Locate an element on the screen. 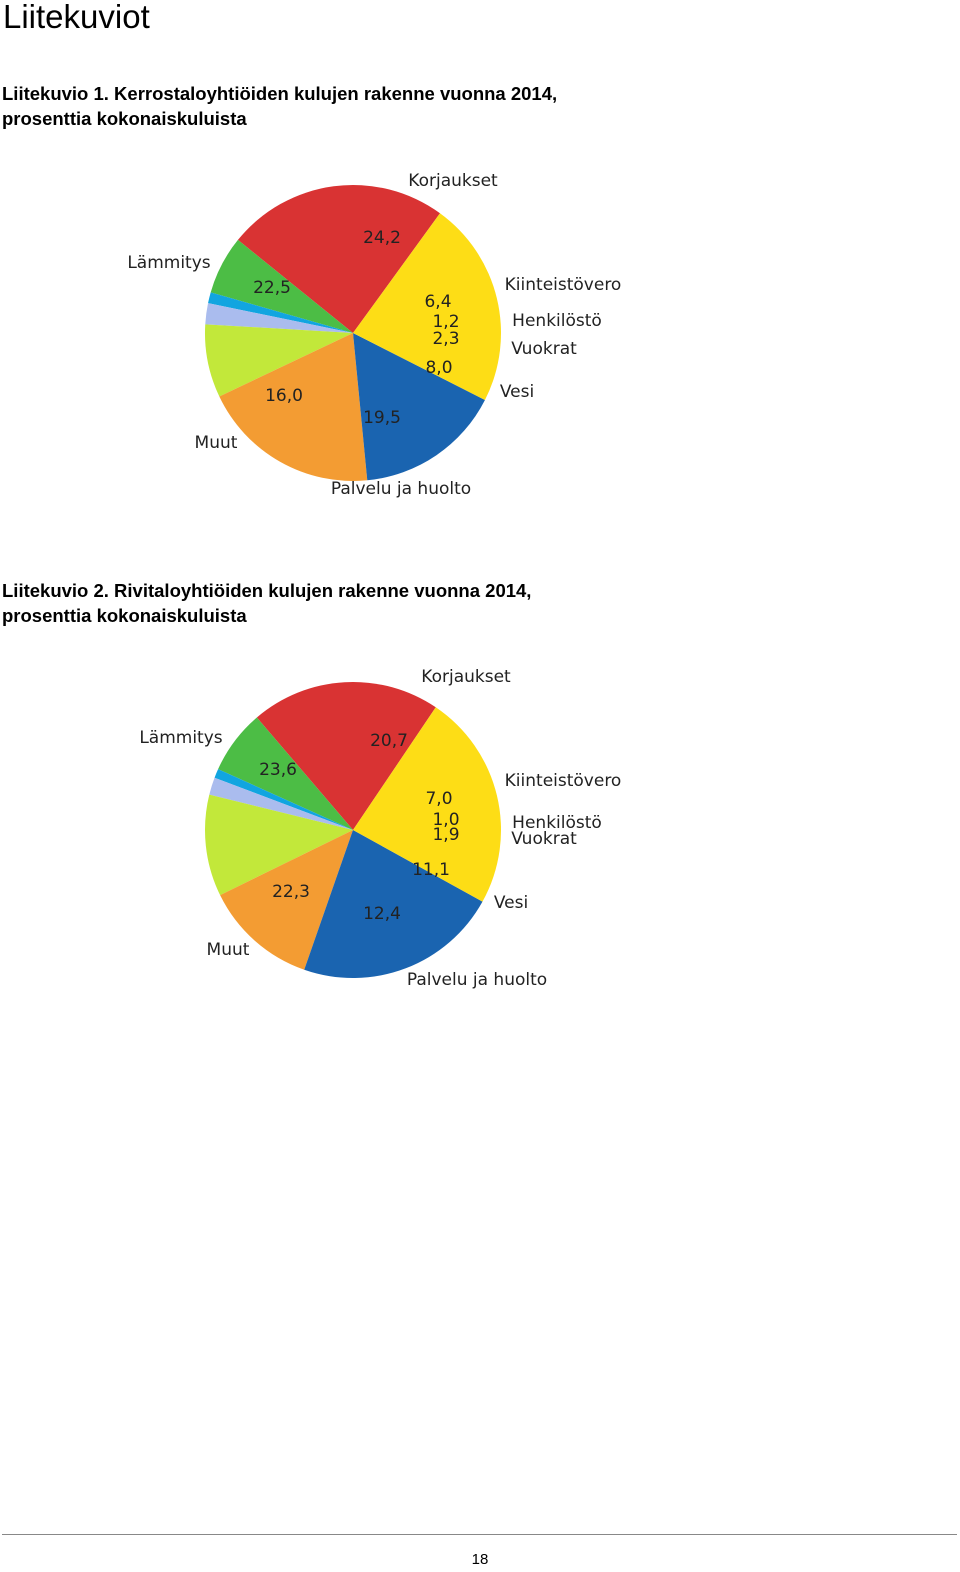 The width and height of the screenshot is (960, 1572). data-label-henkilosto: 1,2 is located at coordinates (445, 322).